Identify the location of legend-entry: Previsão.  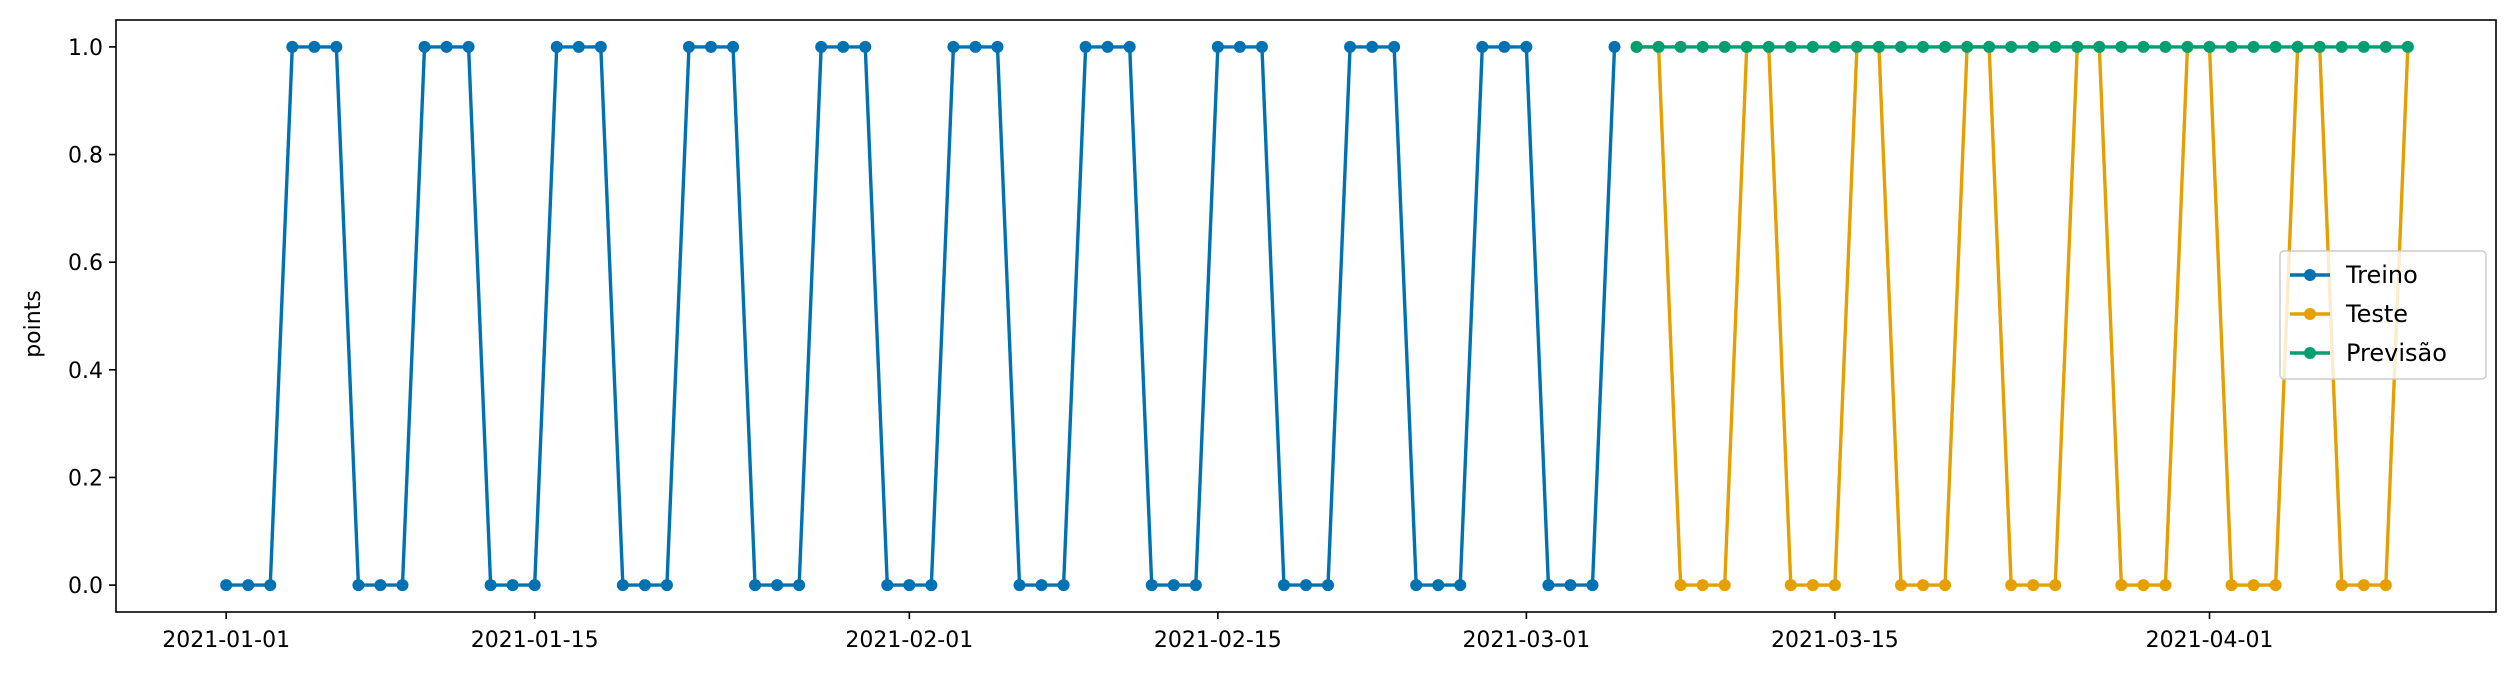
(2368, 353).